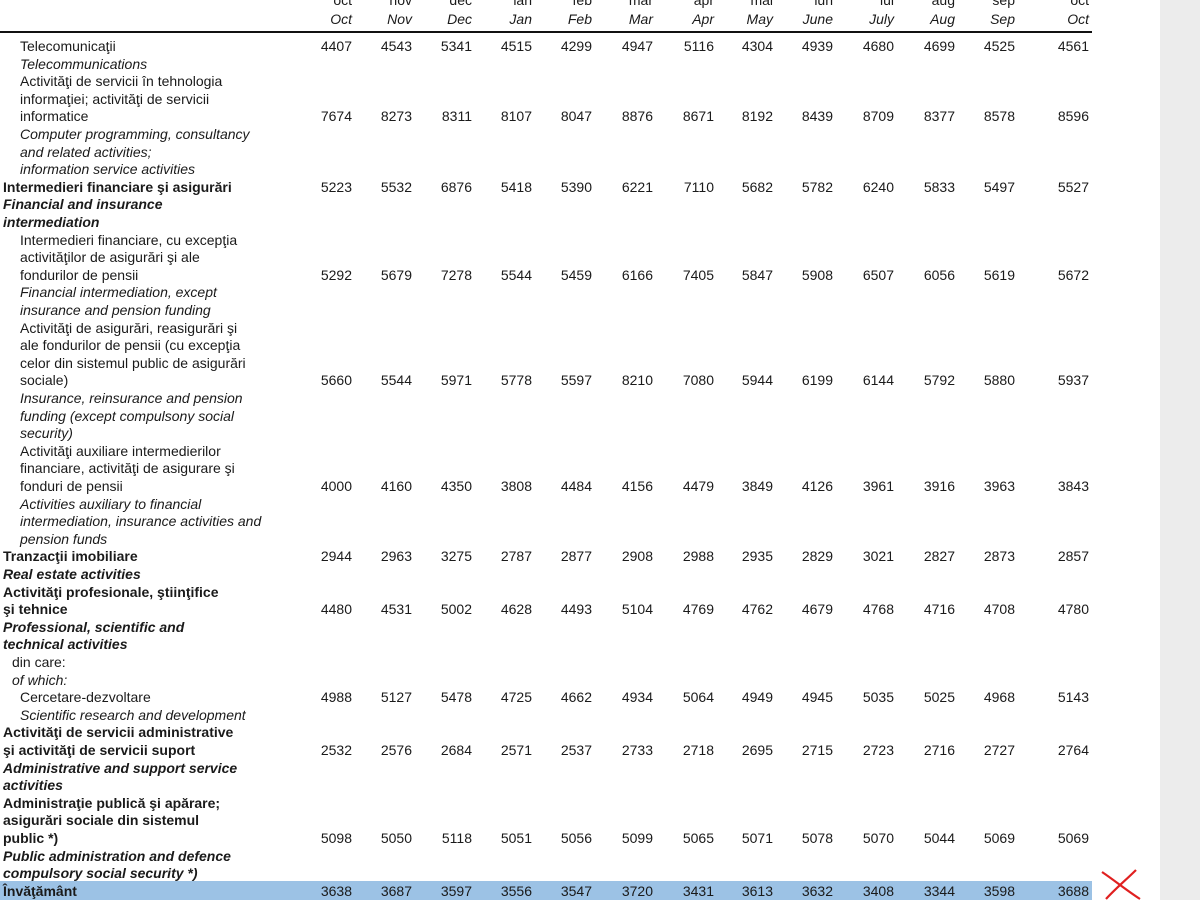  What do you see at coordinates (881, 19) in the screenshot?
I see `header-en: July` at bounding box center [881, 19].